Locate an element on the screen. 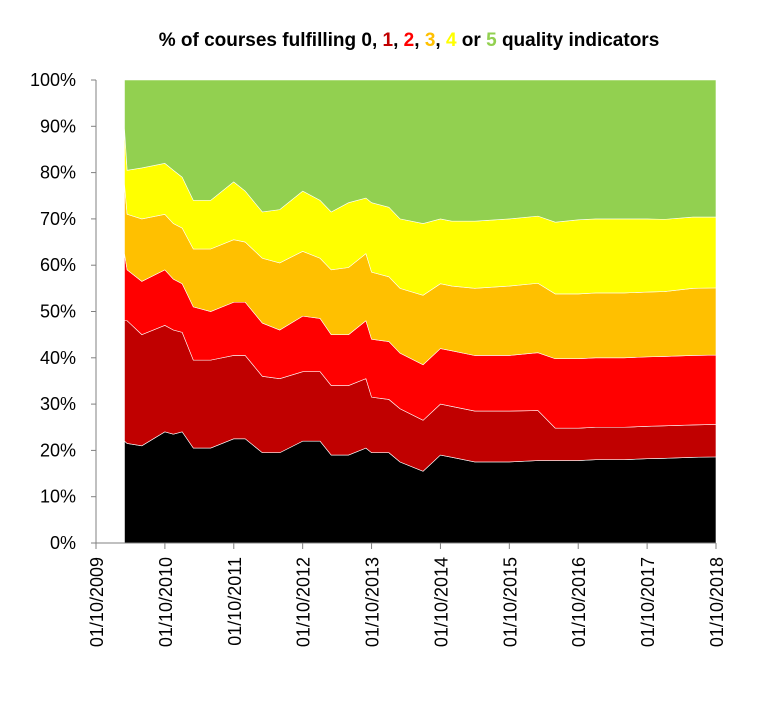  y-tick-label: 0% is located at coordinates (63, 543).